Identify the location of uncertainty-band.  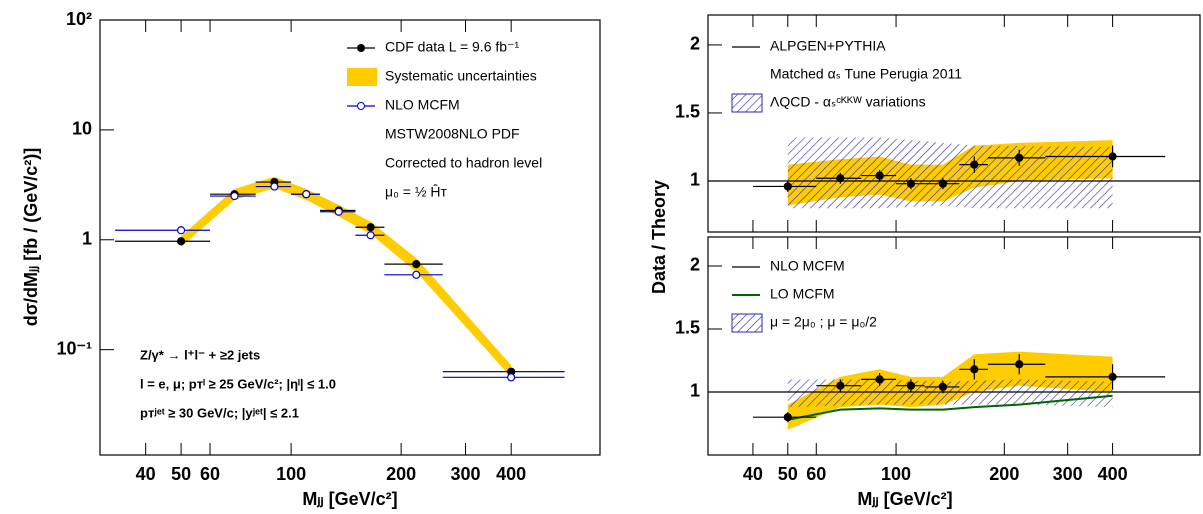
(346, 277).